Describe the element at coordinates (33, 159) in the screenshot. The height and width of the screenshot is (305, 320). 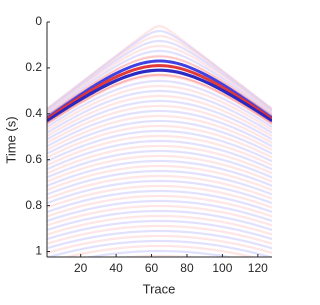
I see `y-tick-label: 0.6` at that location.